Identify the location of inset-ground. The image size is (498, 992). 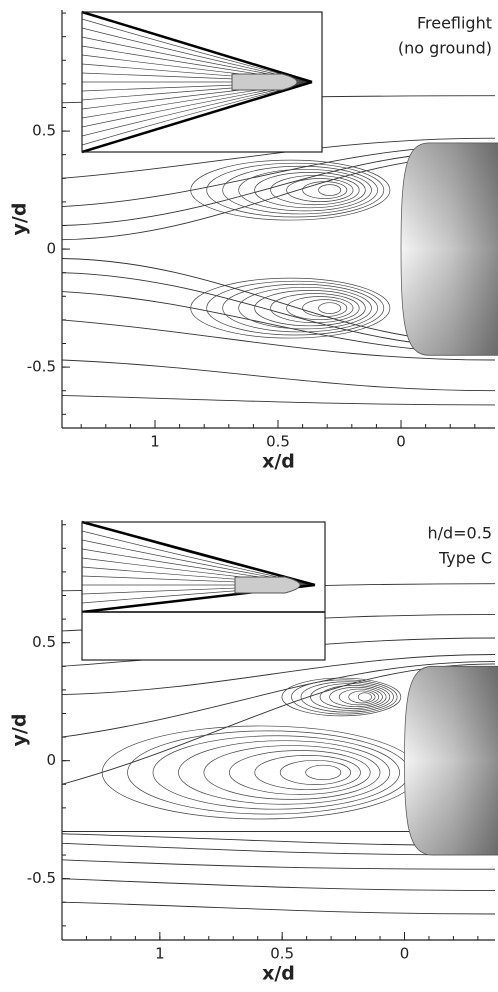
(203, 636).